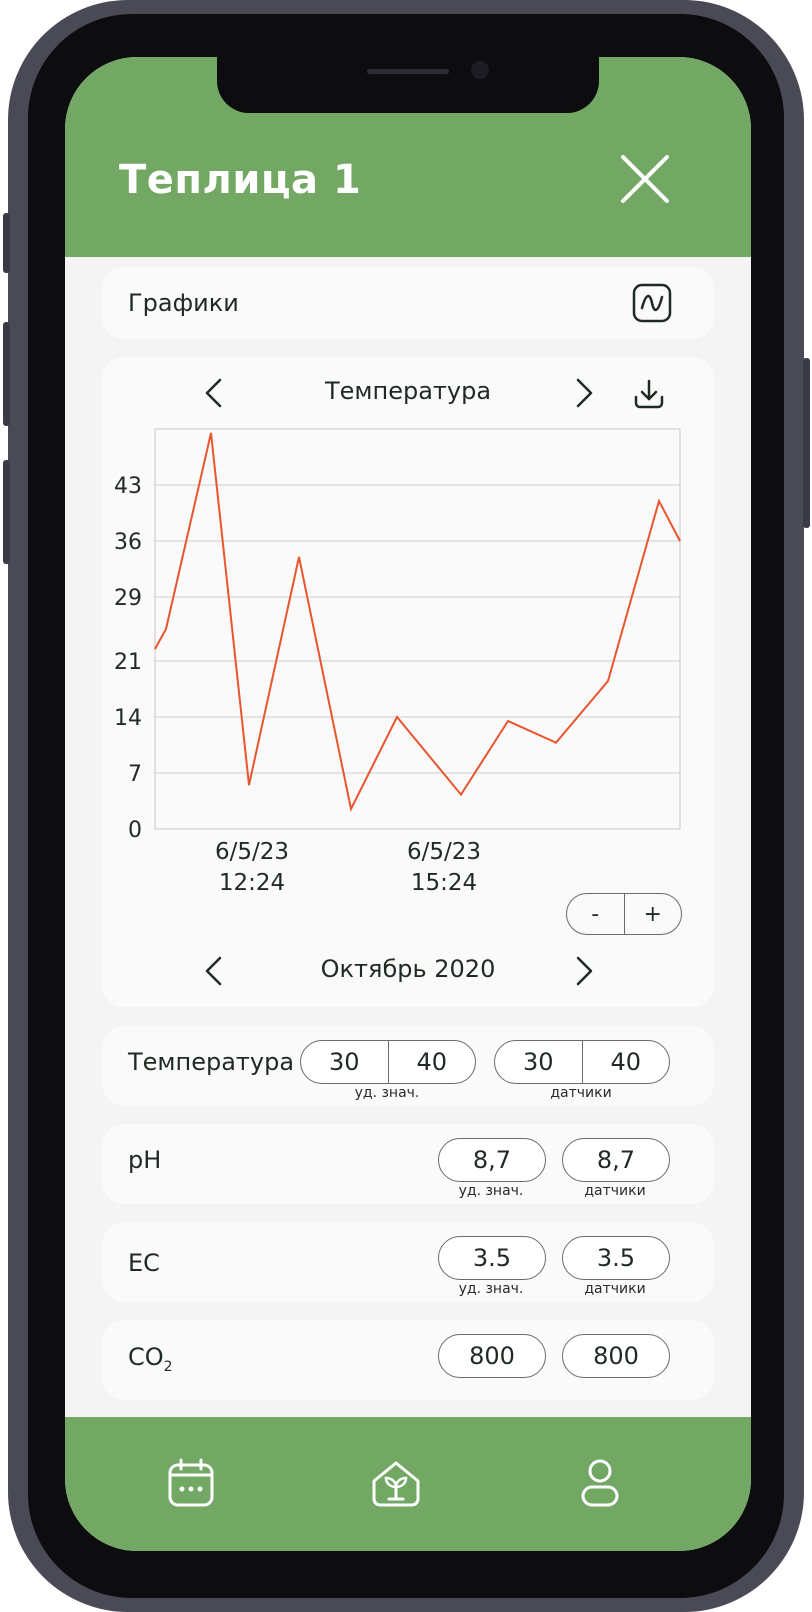 This screenshot has height=1612, width=812. I want to click on zoom-in-button: +, so click(652, 914).